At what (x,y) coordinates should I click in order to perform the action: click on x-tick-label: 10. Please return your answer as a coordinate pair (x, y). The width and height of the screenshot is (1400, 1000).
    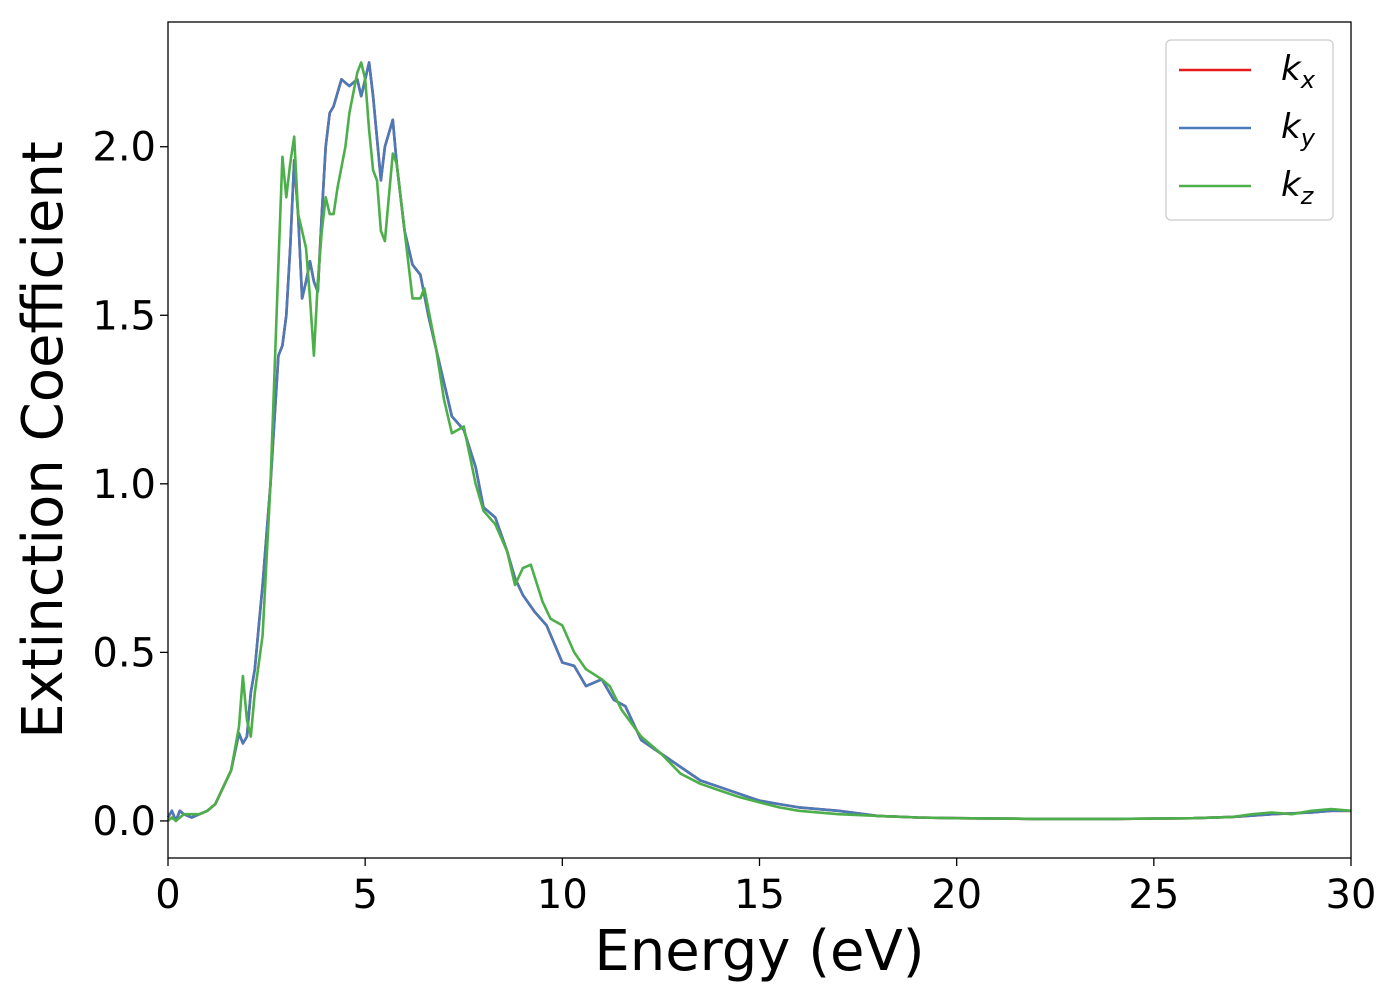
    Looking at the image, I should click on (562, 895).